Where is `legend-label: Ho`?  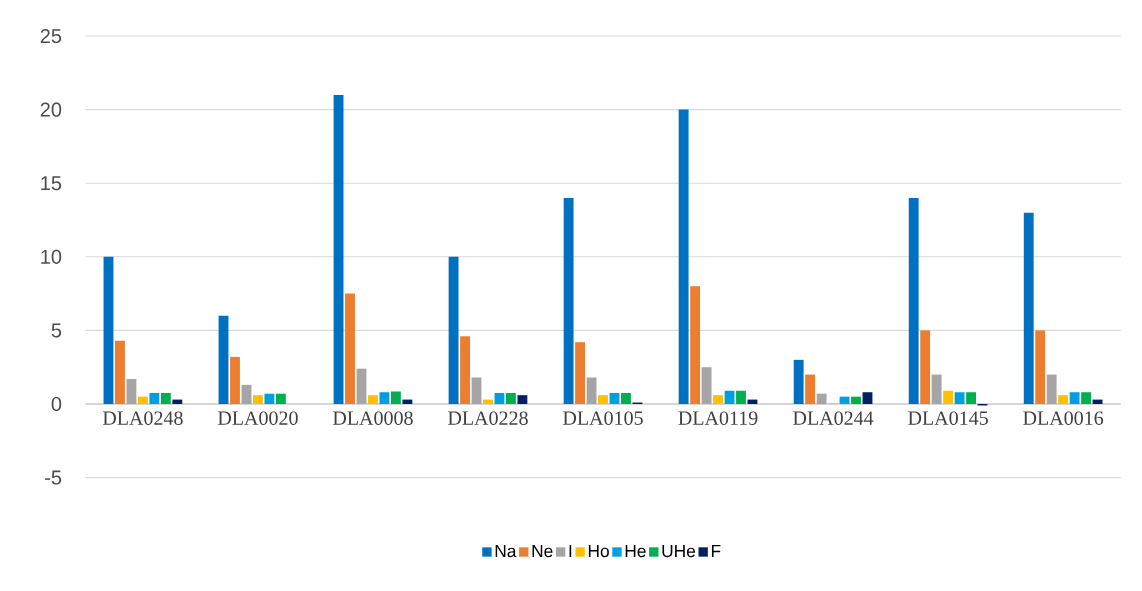
legend-label: Ho is located at coordinates (598, 551).